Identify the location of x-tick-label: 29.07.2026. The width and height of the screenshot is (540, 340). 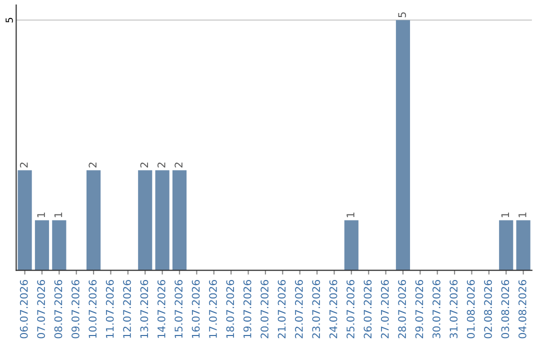
(419, 309).